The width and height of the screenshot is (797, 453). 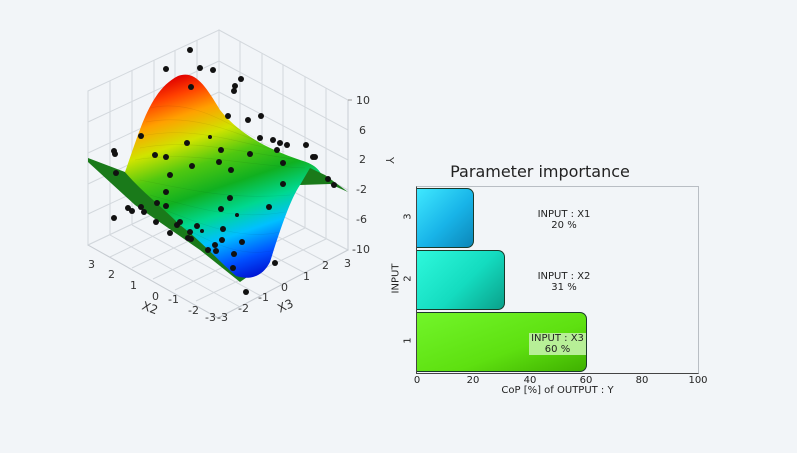 What do you see at coordinates (557, 390) in the screenshot?
I see `x-axis-label: CoP [%] of OUTPUT : Y` at bounding box center [557, 390].